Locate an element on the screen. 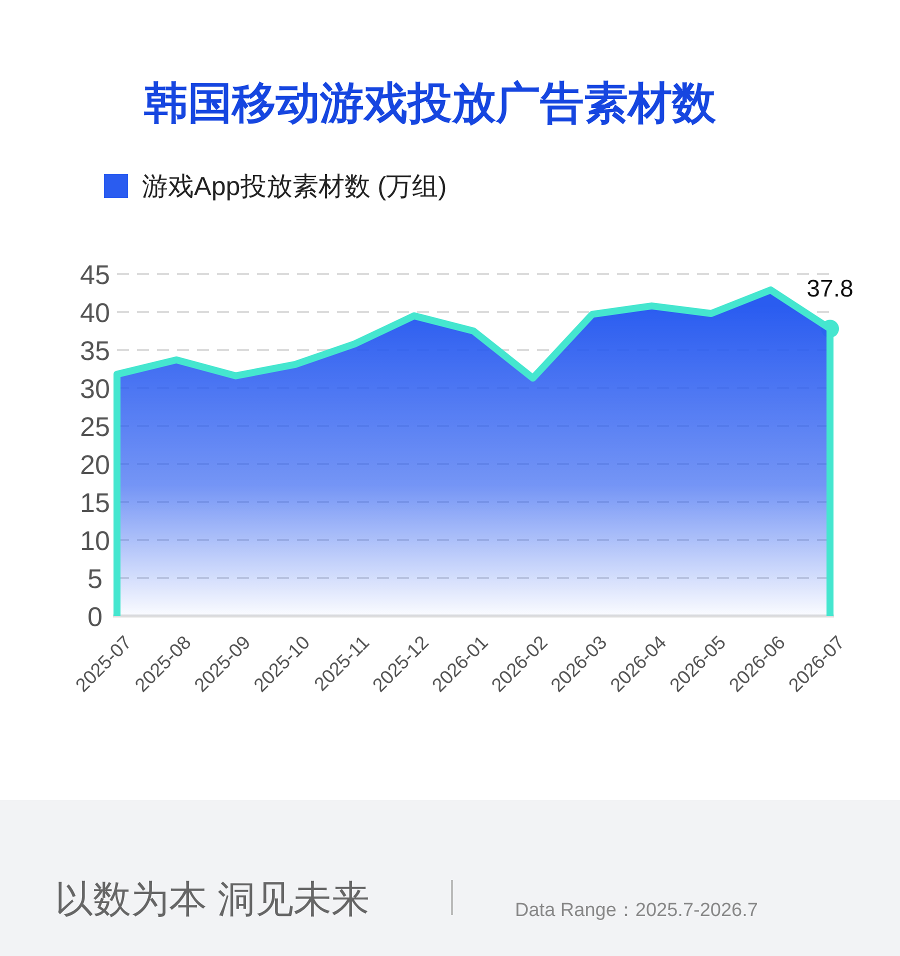 This screenshot has height=956, width=900. text: Data Range：2025.7-2026.7 is located at coordinates (636, 910).